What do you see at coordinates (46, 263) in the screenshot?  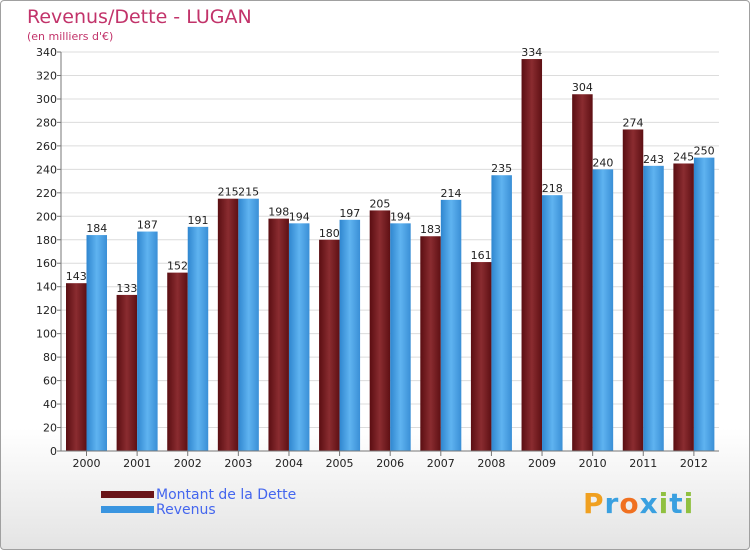 I see `y-tick-label: 160` at bounding box center [46, 263].